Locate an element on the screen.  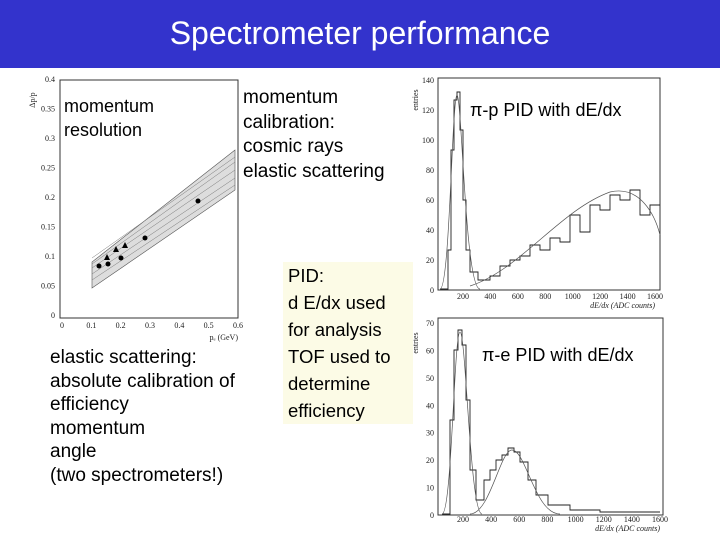
note-line: for analysis is located at coordinates (335, 329).